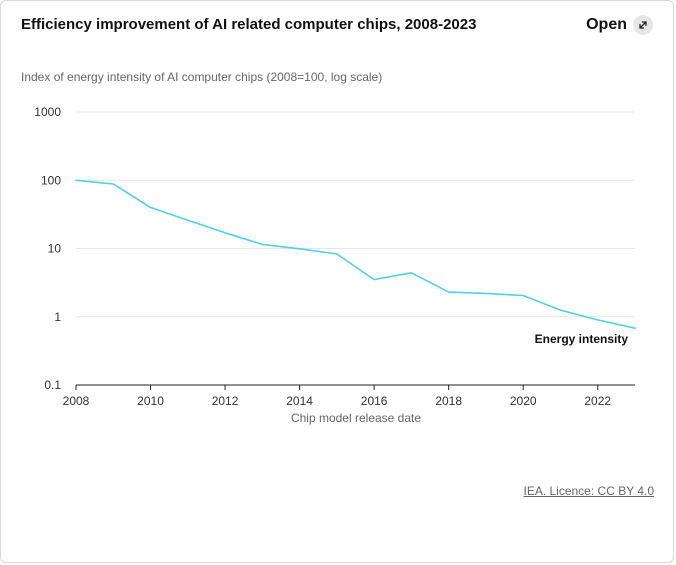 This screenshot has width=676, height=565. Describe the element at coordinates (76, 401) in the screenshot. I see `x-tick-label: 2008` at that location.